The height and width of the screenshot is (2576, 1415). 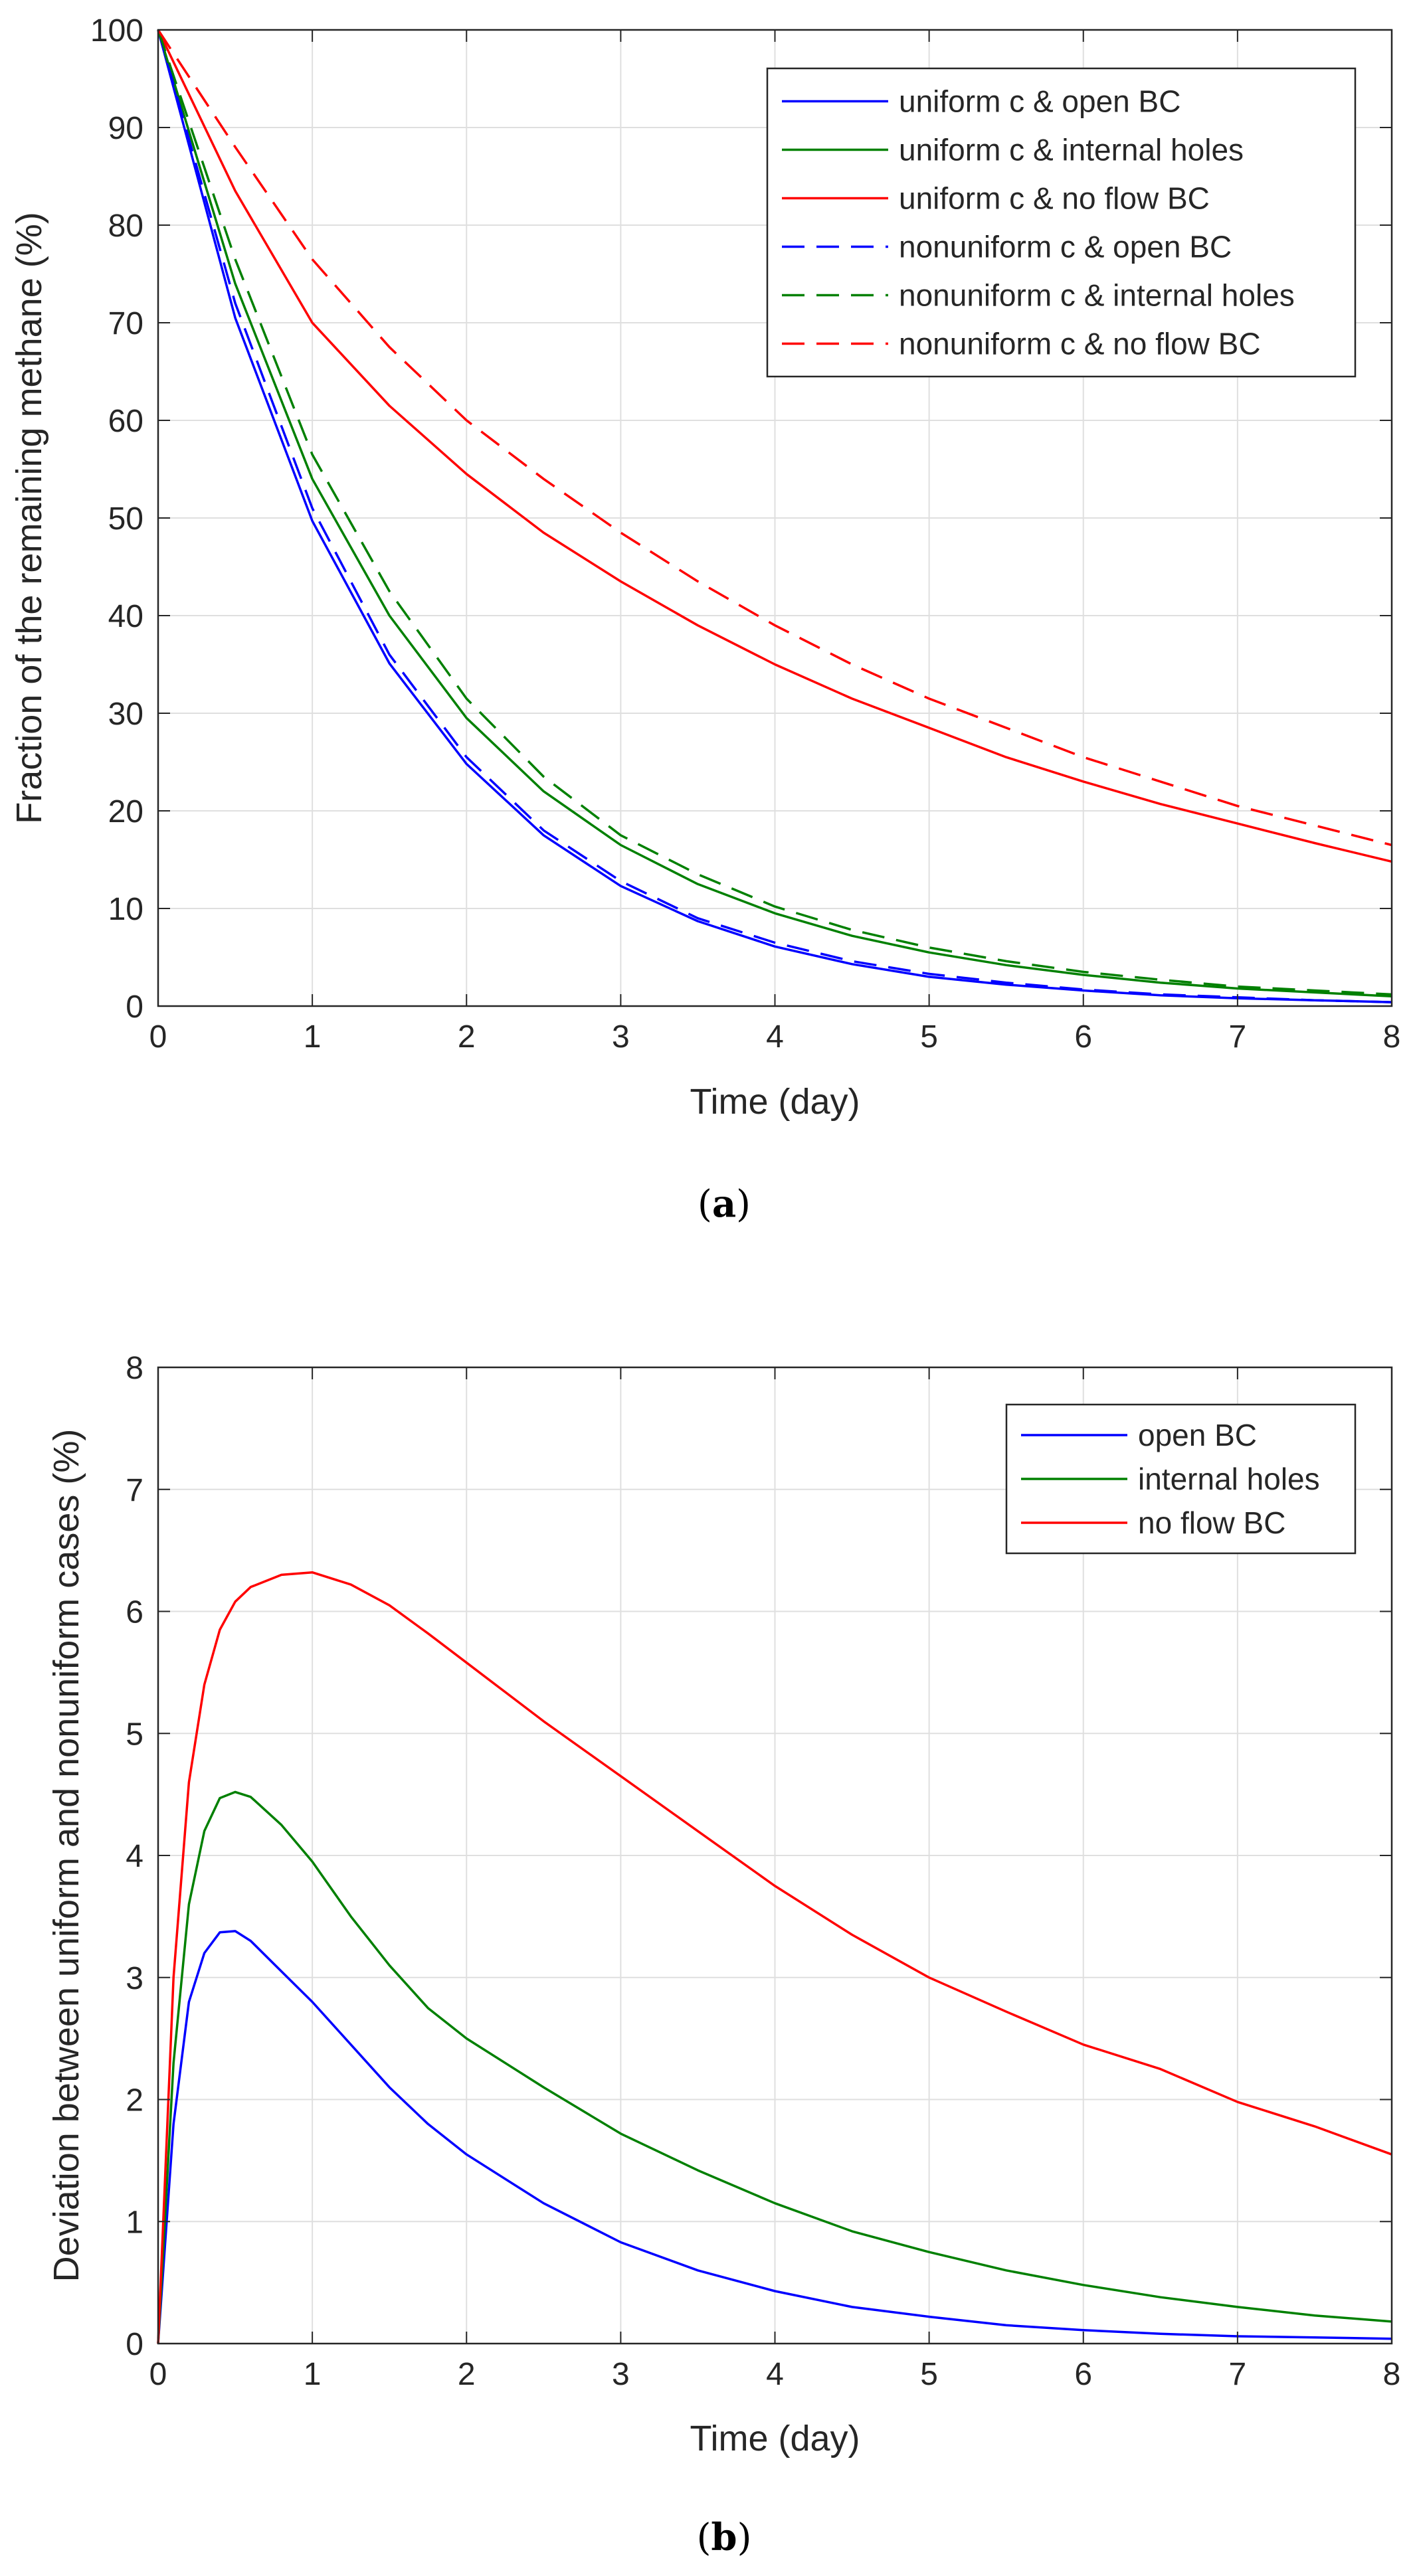 What do you see at coordinates (134, 1612) in the screenshot?
I see `y-tick-label: 6` at bounding box center [134, 1612].